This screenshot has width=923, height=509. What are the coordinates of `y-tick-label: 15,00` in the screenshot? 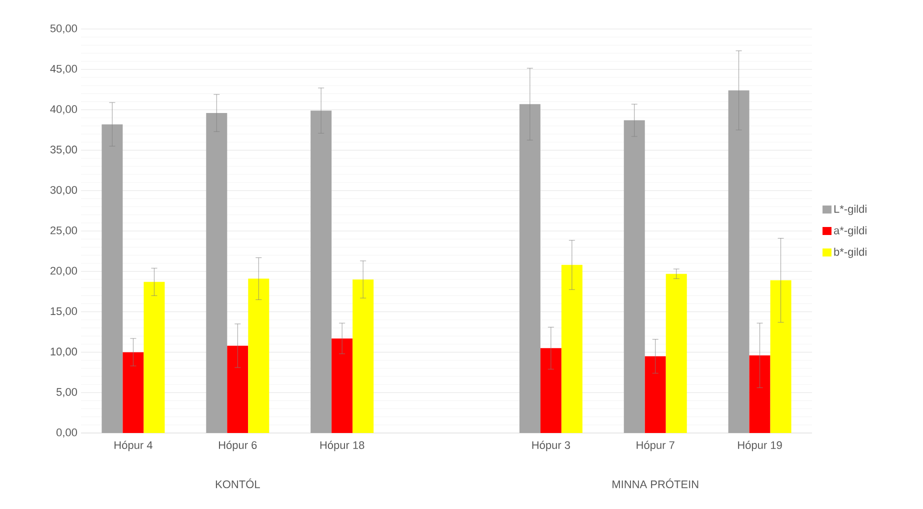 It's located at (64, 311).